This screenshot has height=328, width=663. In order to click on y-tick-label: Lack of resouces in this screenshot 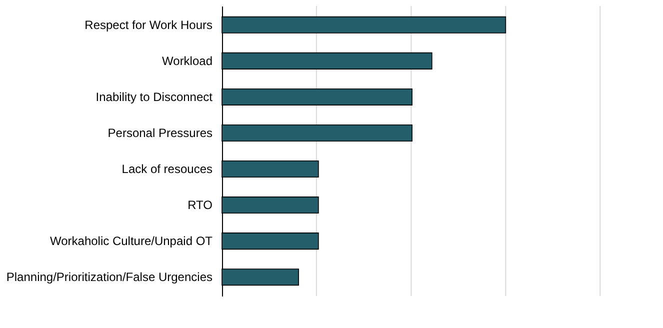, I will do `click(167, 169)`.